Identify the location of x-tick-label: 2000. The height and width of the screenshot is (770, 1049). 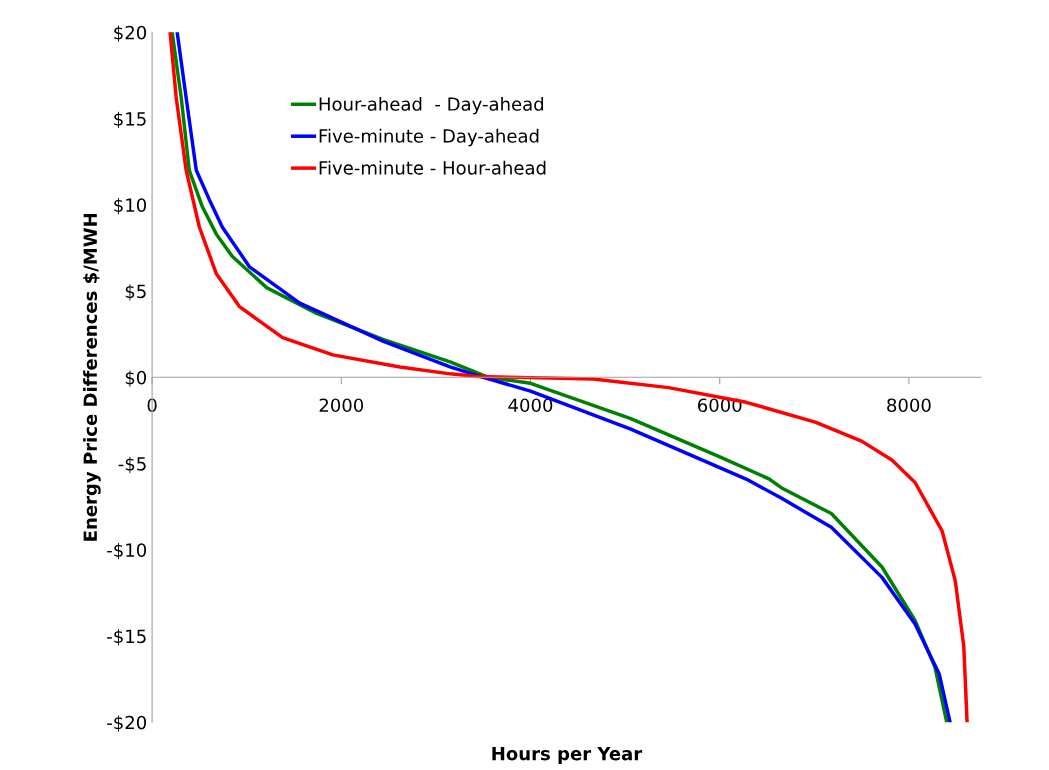
(341, 405).